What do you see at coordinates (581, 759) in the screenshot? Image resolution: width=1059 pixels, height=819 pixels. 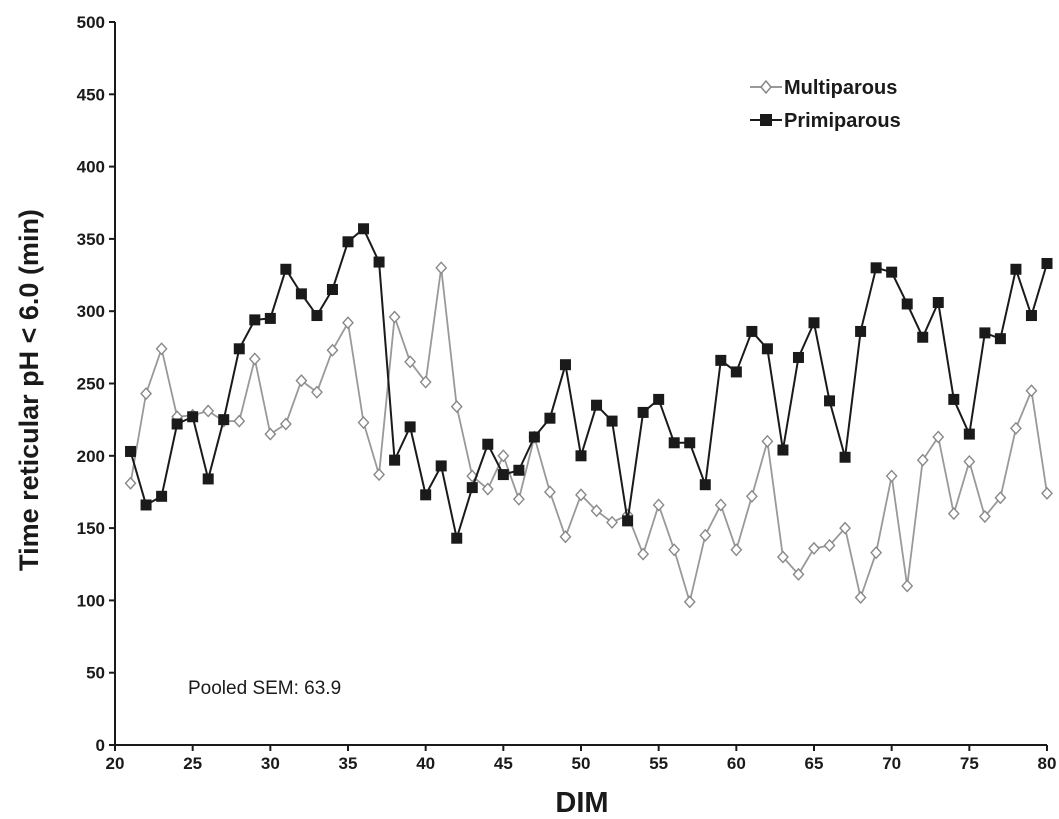 I see `x-axis-ticks: 20 25 30 35 40 45 50 55 60 65 70 75 80` at bounding box center [581, 759].